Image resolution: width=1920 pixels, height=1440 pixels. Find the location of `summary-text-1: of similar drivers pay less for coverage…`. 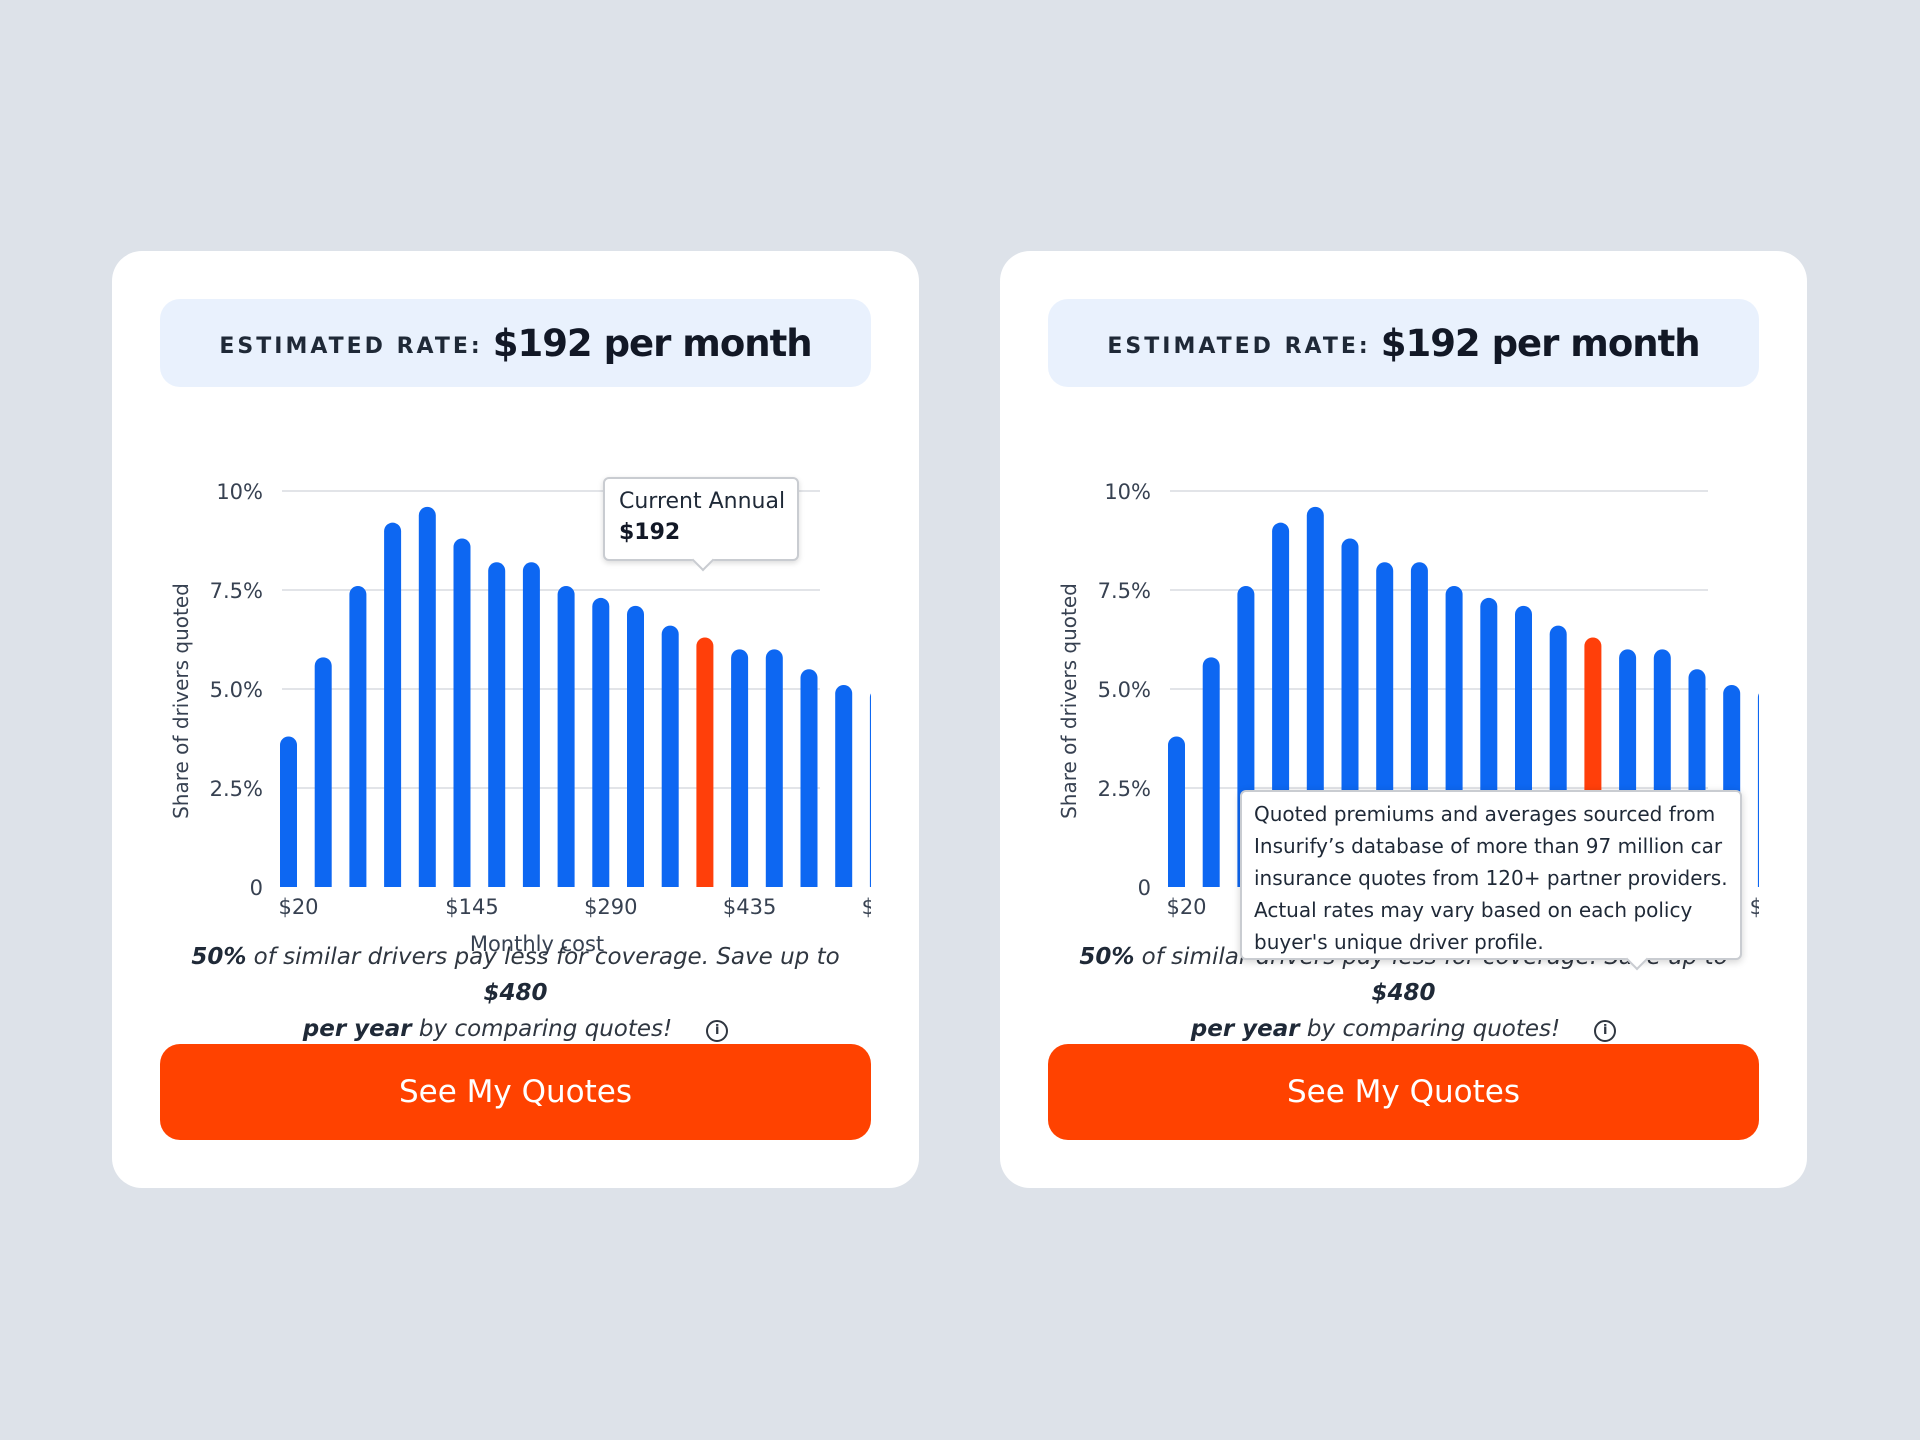

summary-text-1: of similar drivers pay less for coverage… is located at coordinates (543, 957).